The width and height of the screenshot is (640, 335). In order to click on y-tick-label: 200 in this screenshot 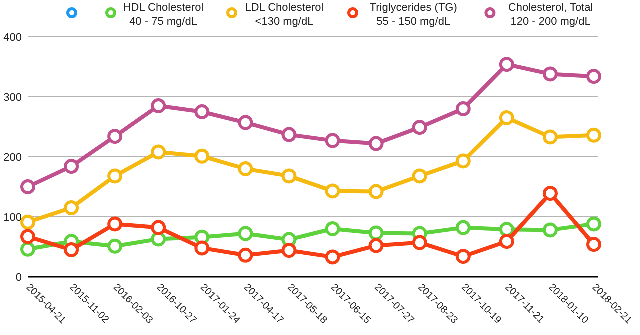, I will do `click(13, 158)`.